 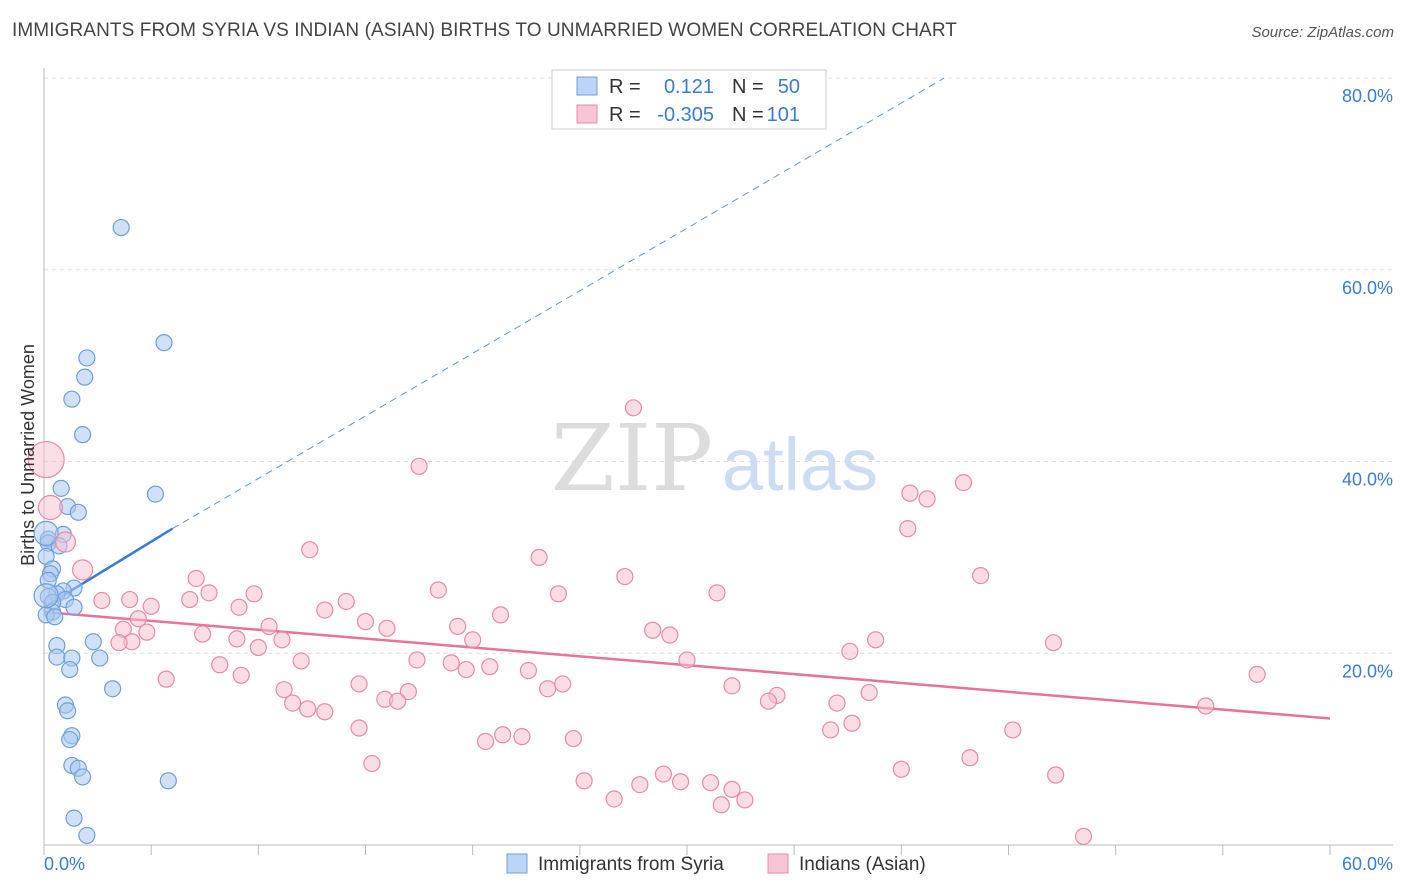 What do you see at coordinates (778, 863) in the screenshot?
I see `bottom-legend-swatch-indian` at bounding box center [778, 863].